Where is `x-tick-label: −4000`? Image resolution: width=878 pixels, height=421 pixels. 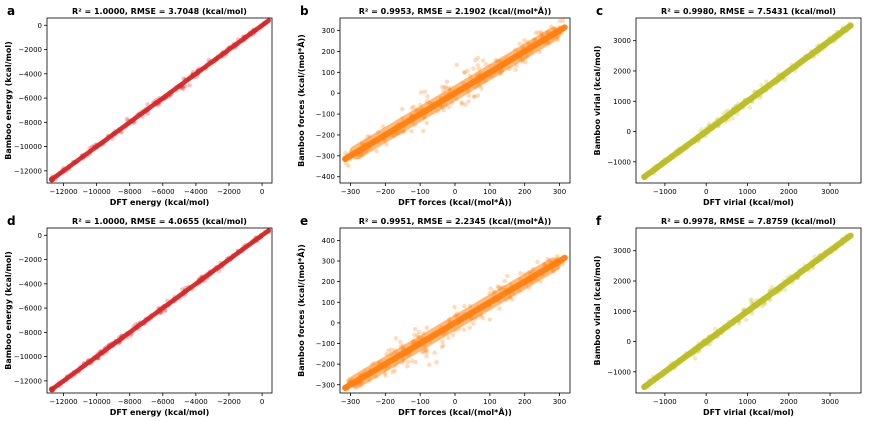
x-tick-label: −4000 is located at coordinates (196, 192).